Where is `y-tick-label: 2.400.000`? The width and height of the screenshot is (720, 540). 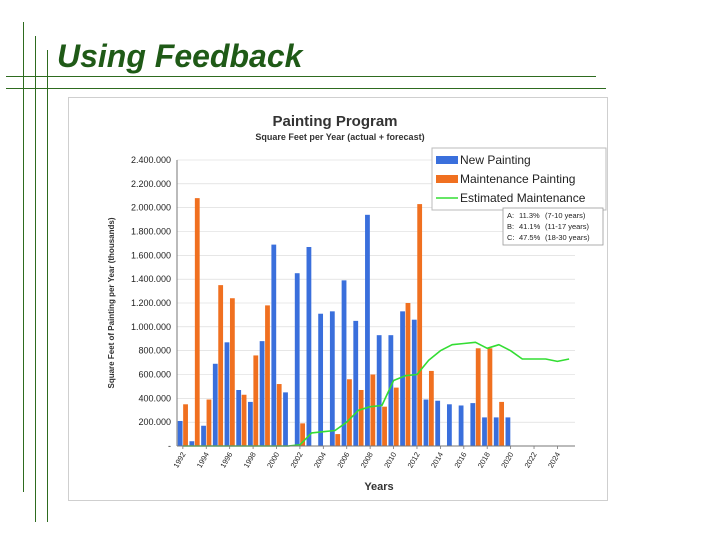 y-tick-label: 2.400.000 is located at coordinates (151, 160).